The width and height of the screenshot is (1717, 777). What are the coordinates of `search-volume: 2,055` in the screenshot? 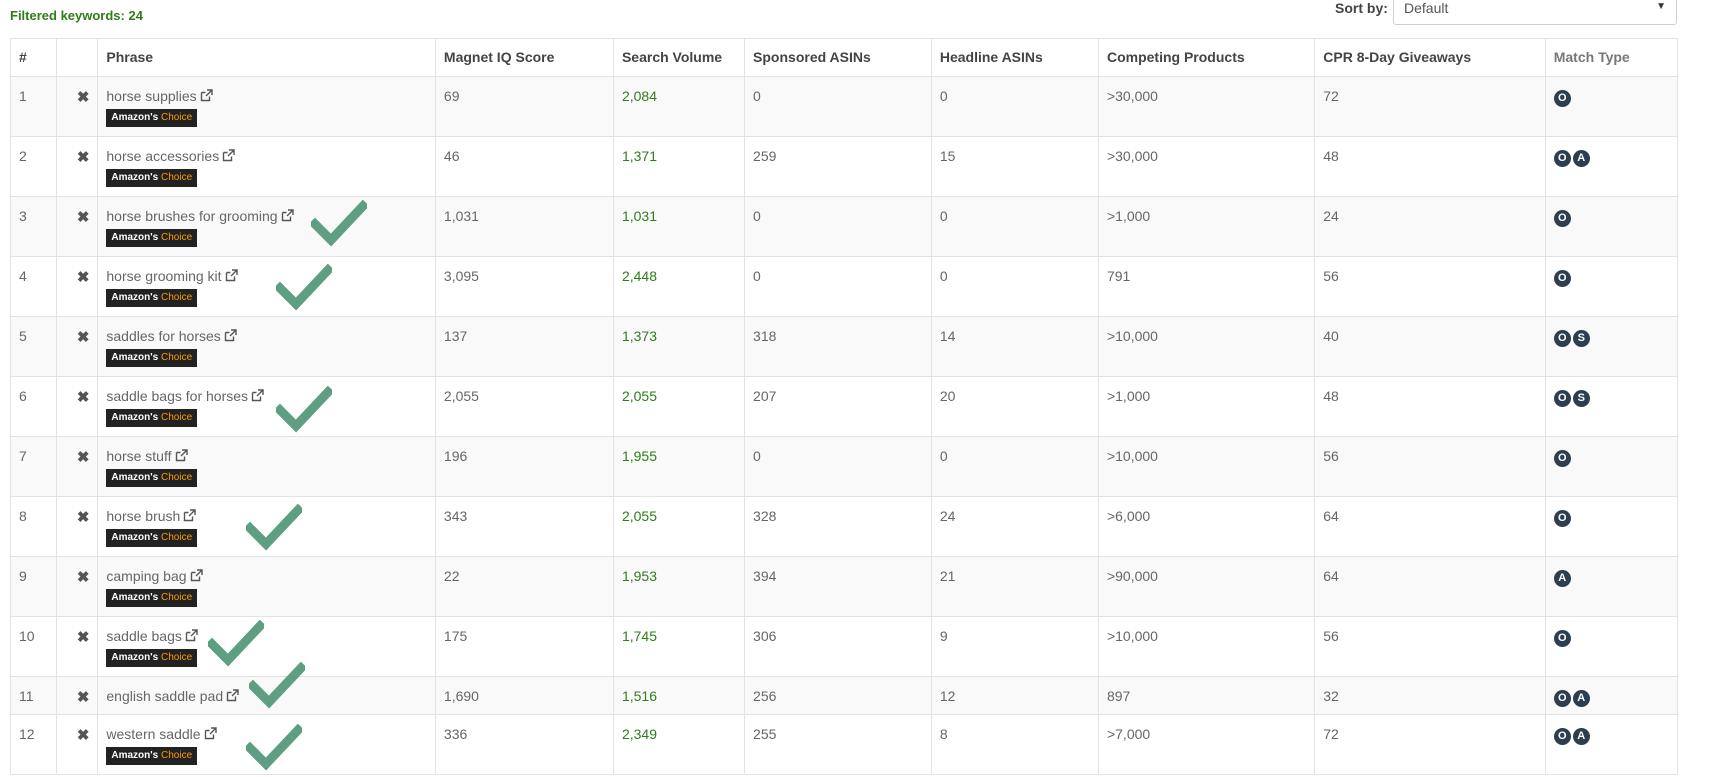 It's located at (679, 406).